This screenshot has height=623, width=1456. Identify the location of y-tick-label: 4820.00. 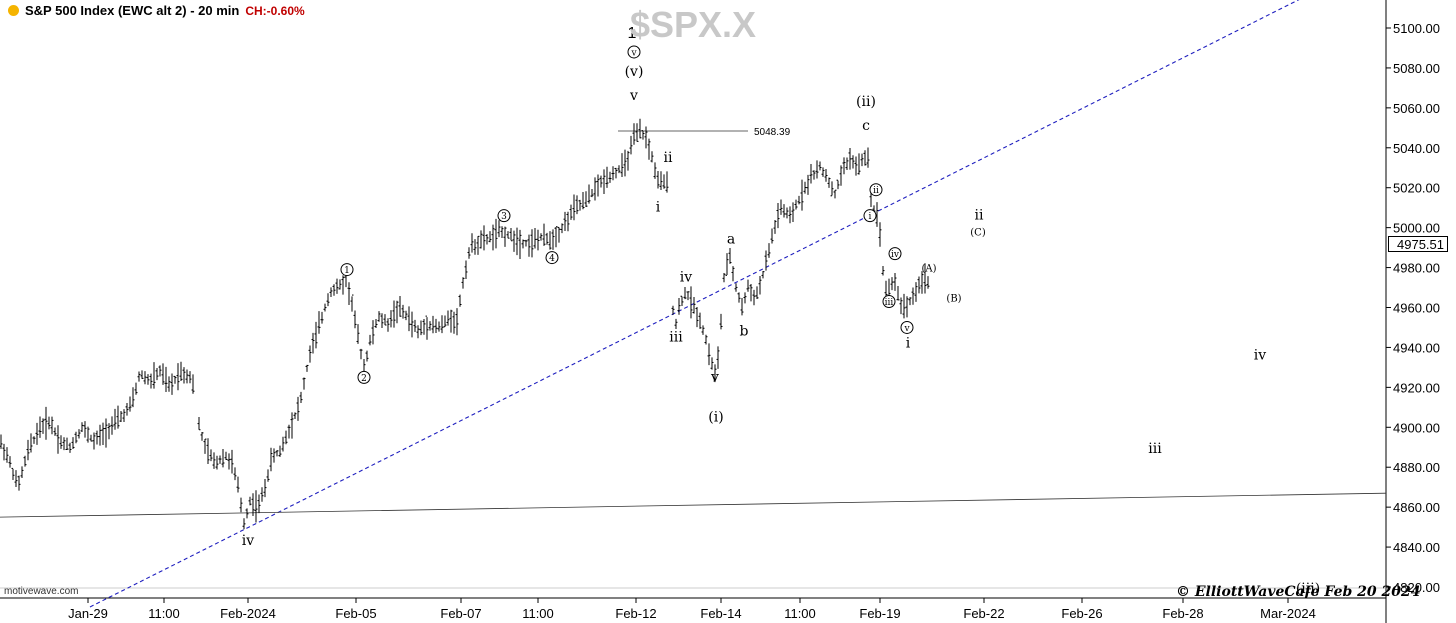
(1416, 587).